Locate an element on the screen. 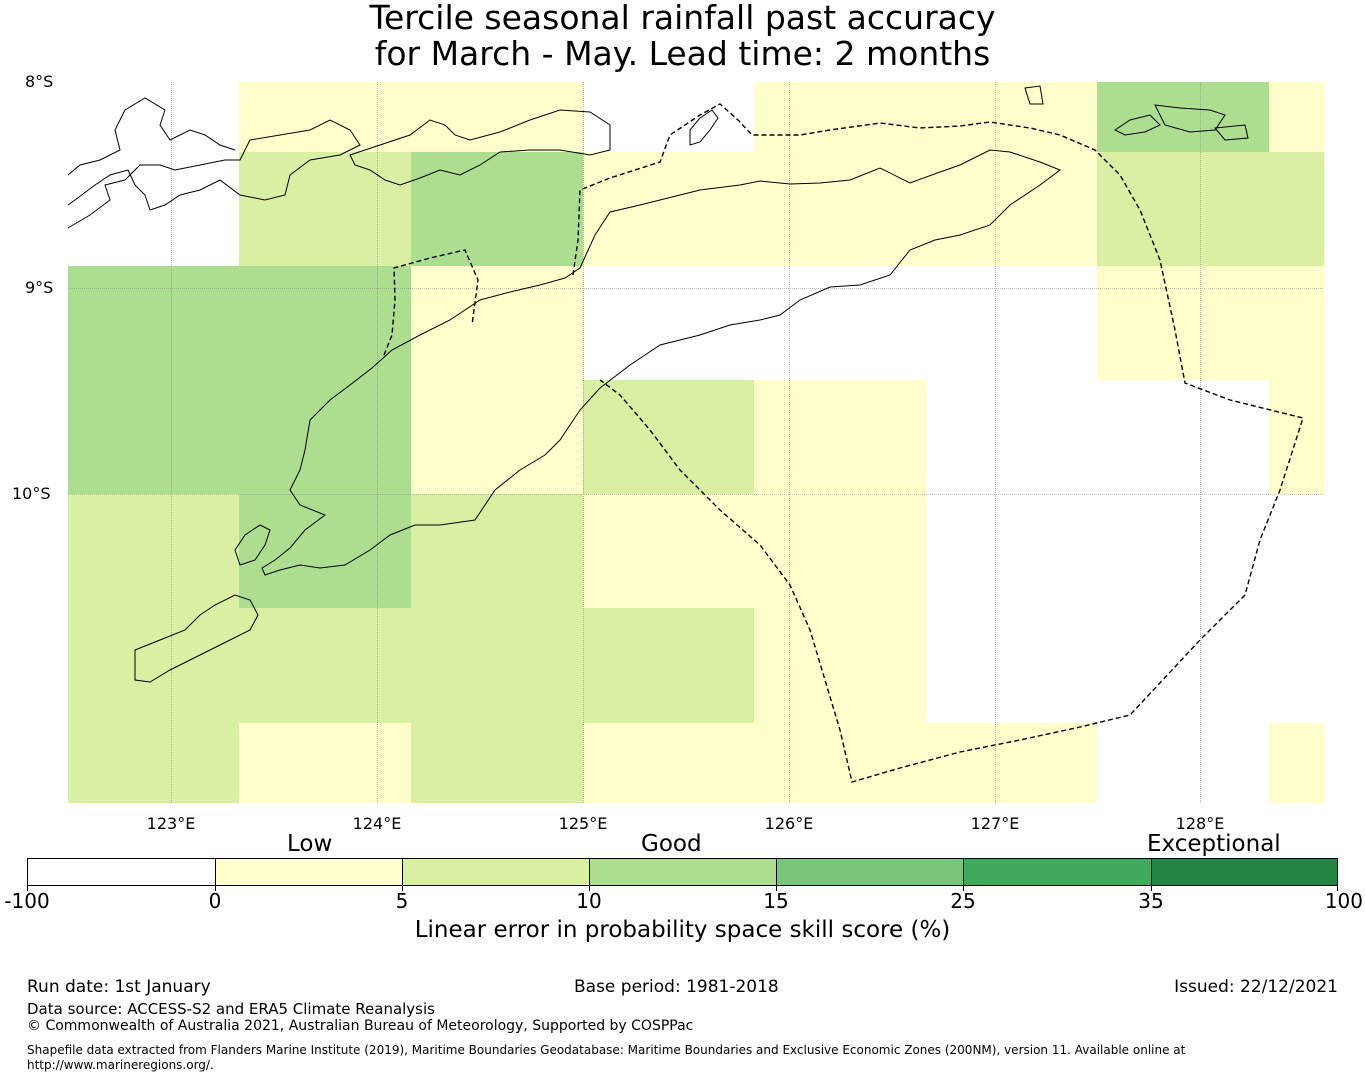 This screenshot has width=1365, height=1080. longitude-label-125e: 125°E is located at coordinates (583, 823).